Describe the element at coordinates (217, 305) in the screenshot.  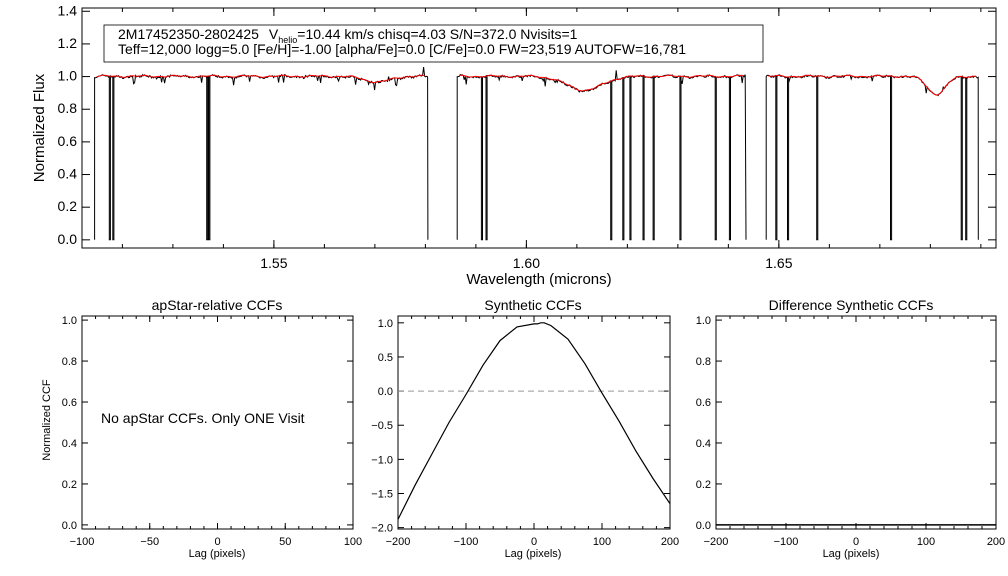
I see `apstar-ccf-title: apStar-relative CCFs` at that location.